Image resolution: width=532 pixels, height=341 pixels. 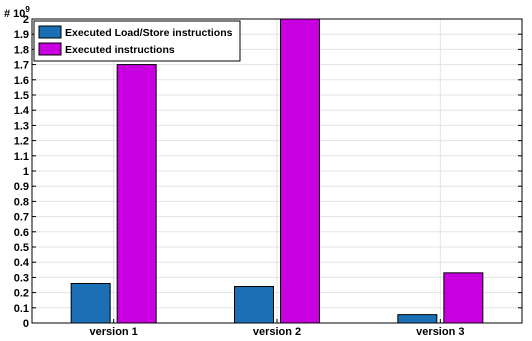 What do you see at coordinates (26, 324) in the screenshot?
I see `y-tick-label: 0` at bounding box center [26, 324].